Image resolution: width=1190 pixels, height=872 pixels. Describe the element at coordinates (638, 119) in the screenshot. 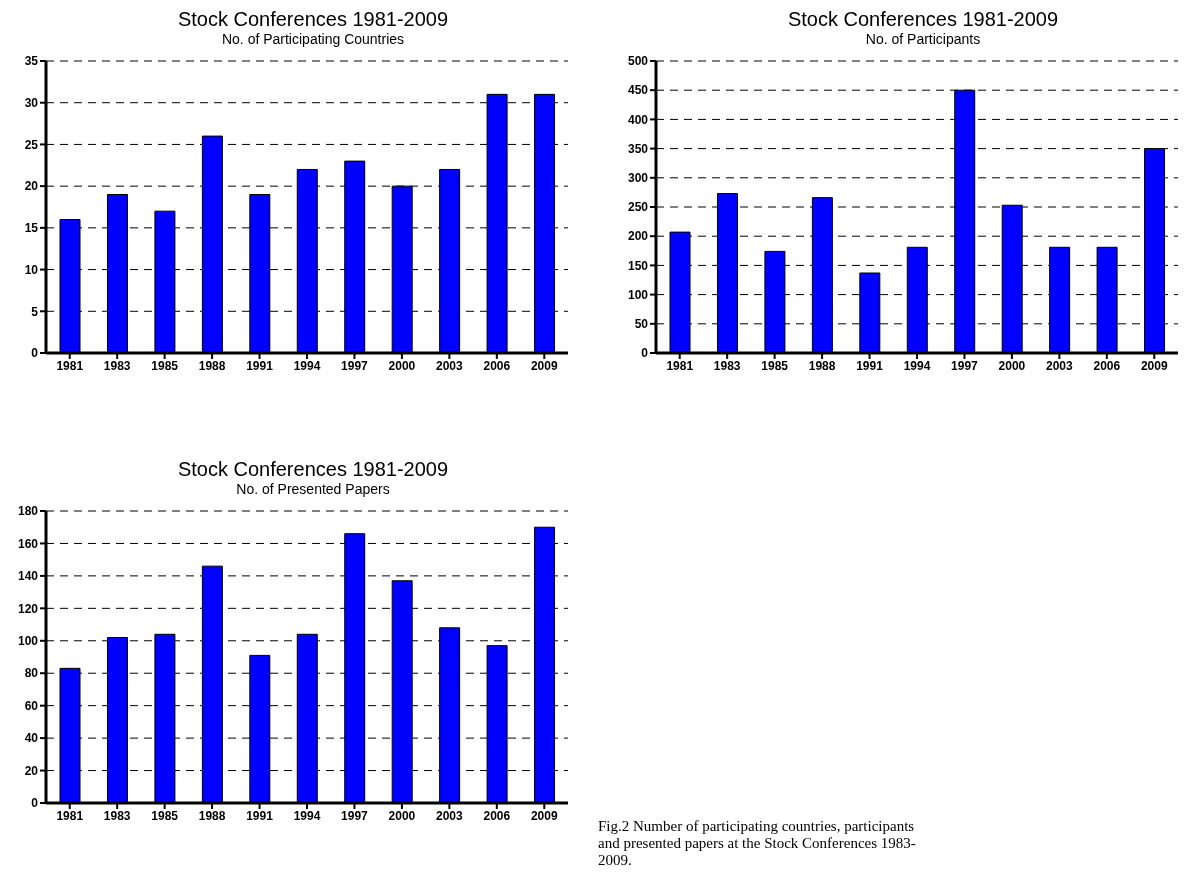

I see `y-tick-label: 400` at that location.